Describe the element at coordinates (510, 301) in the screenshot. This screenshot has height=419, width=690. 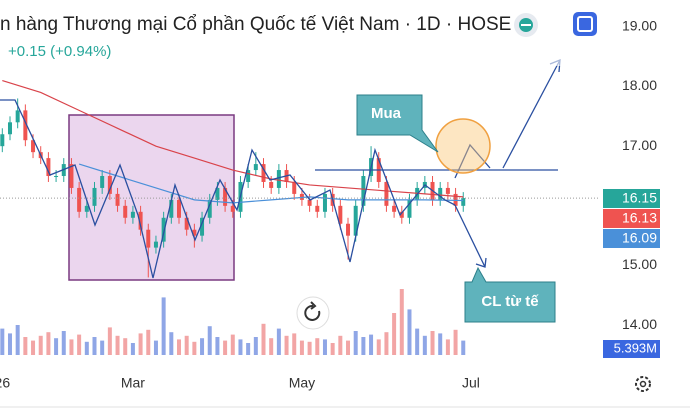
I see `cut-label: CL từ tế` at that location.